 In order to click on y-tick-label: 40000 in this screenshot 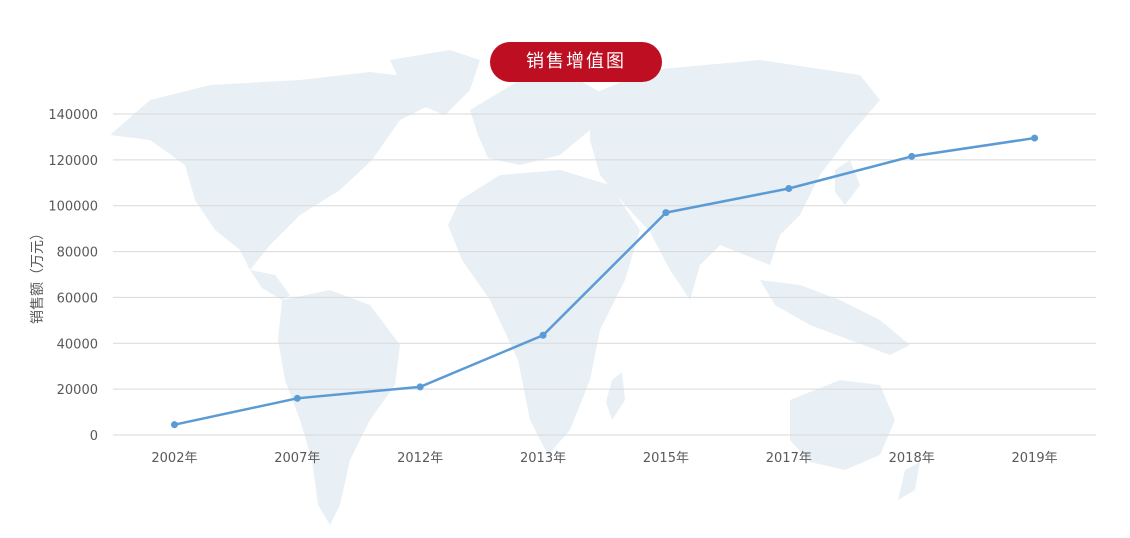, I will do `click(77, 344)`.